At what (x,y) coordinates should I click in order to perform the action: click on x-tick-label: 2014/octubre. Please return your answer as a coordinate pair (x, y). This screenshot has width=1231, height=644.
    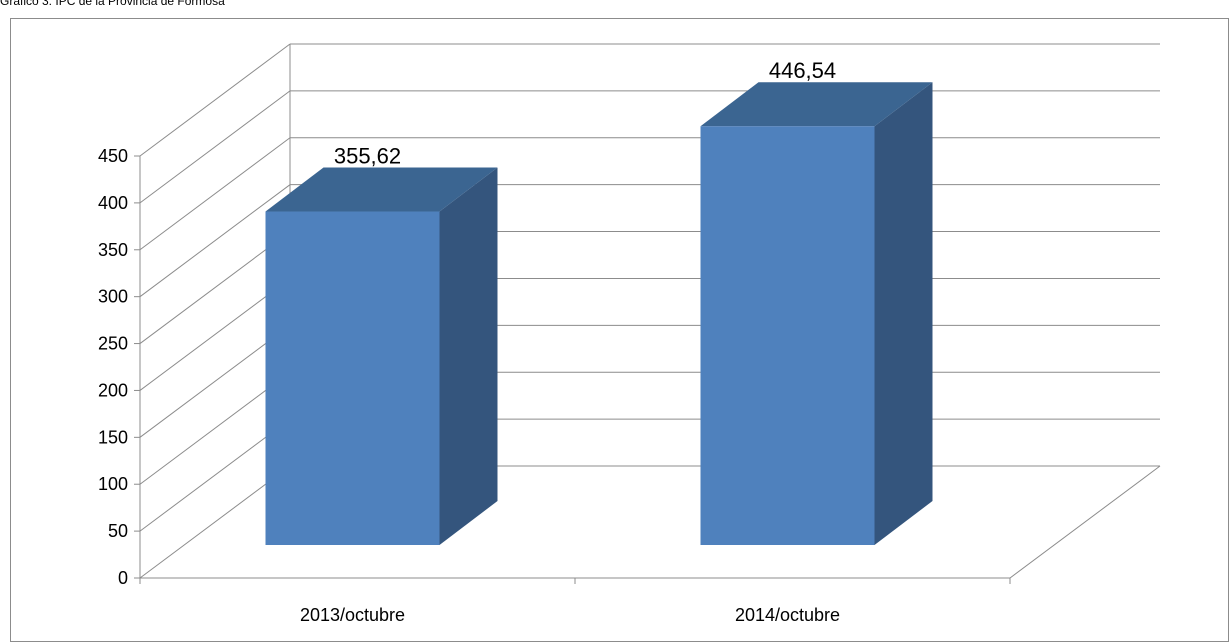
    Looking at the image, I should click on (787, 615).